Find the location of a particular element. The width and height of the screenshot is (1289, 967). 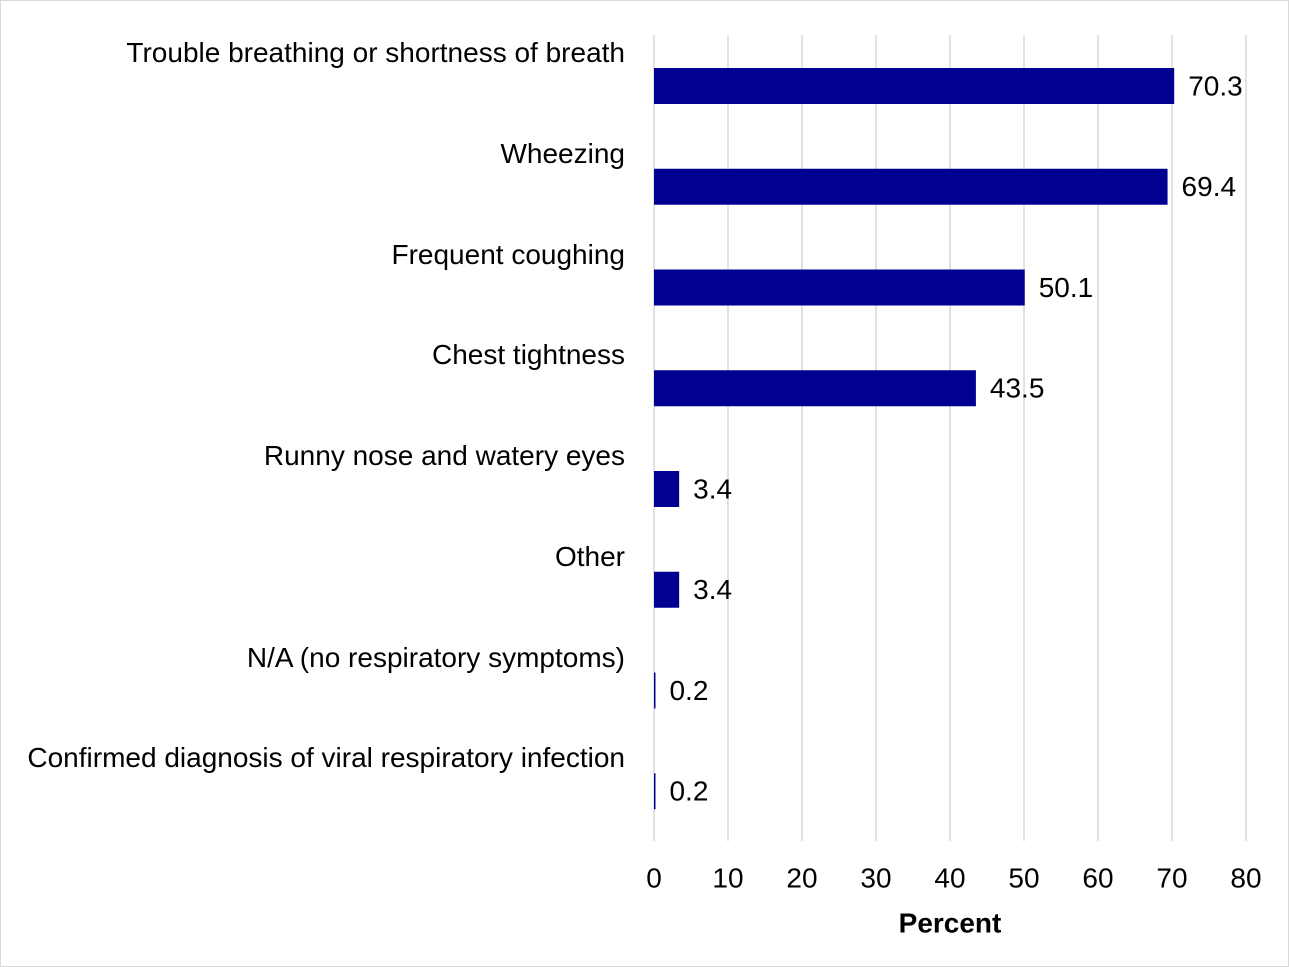

category-label: Frequent coughing is located at coordinates (508, 254).